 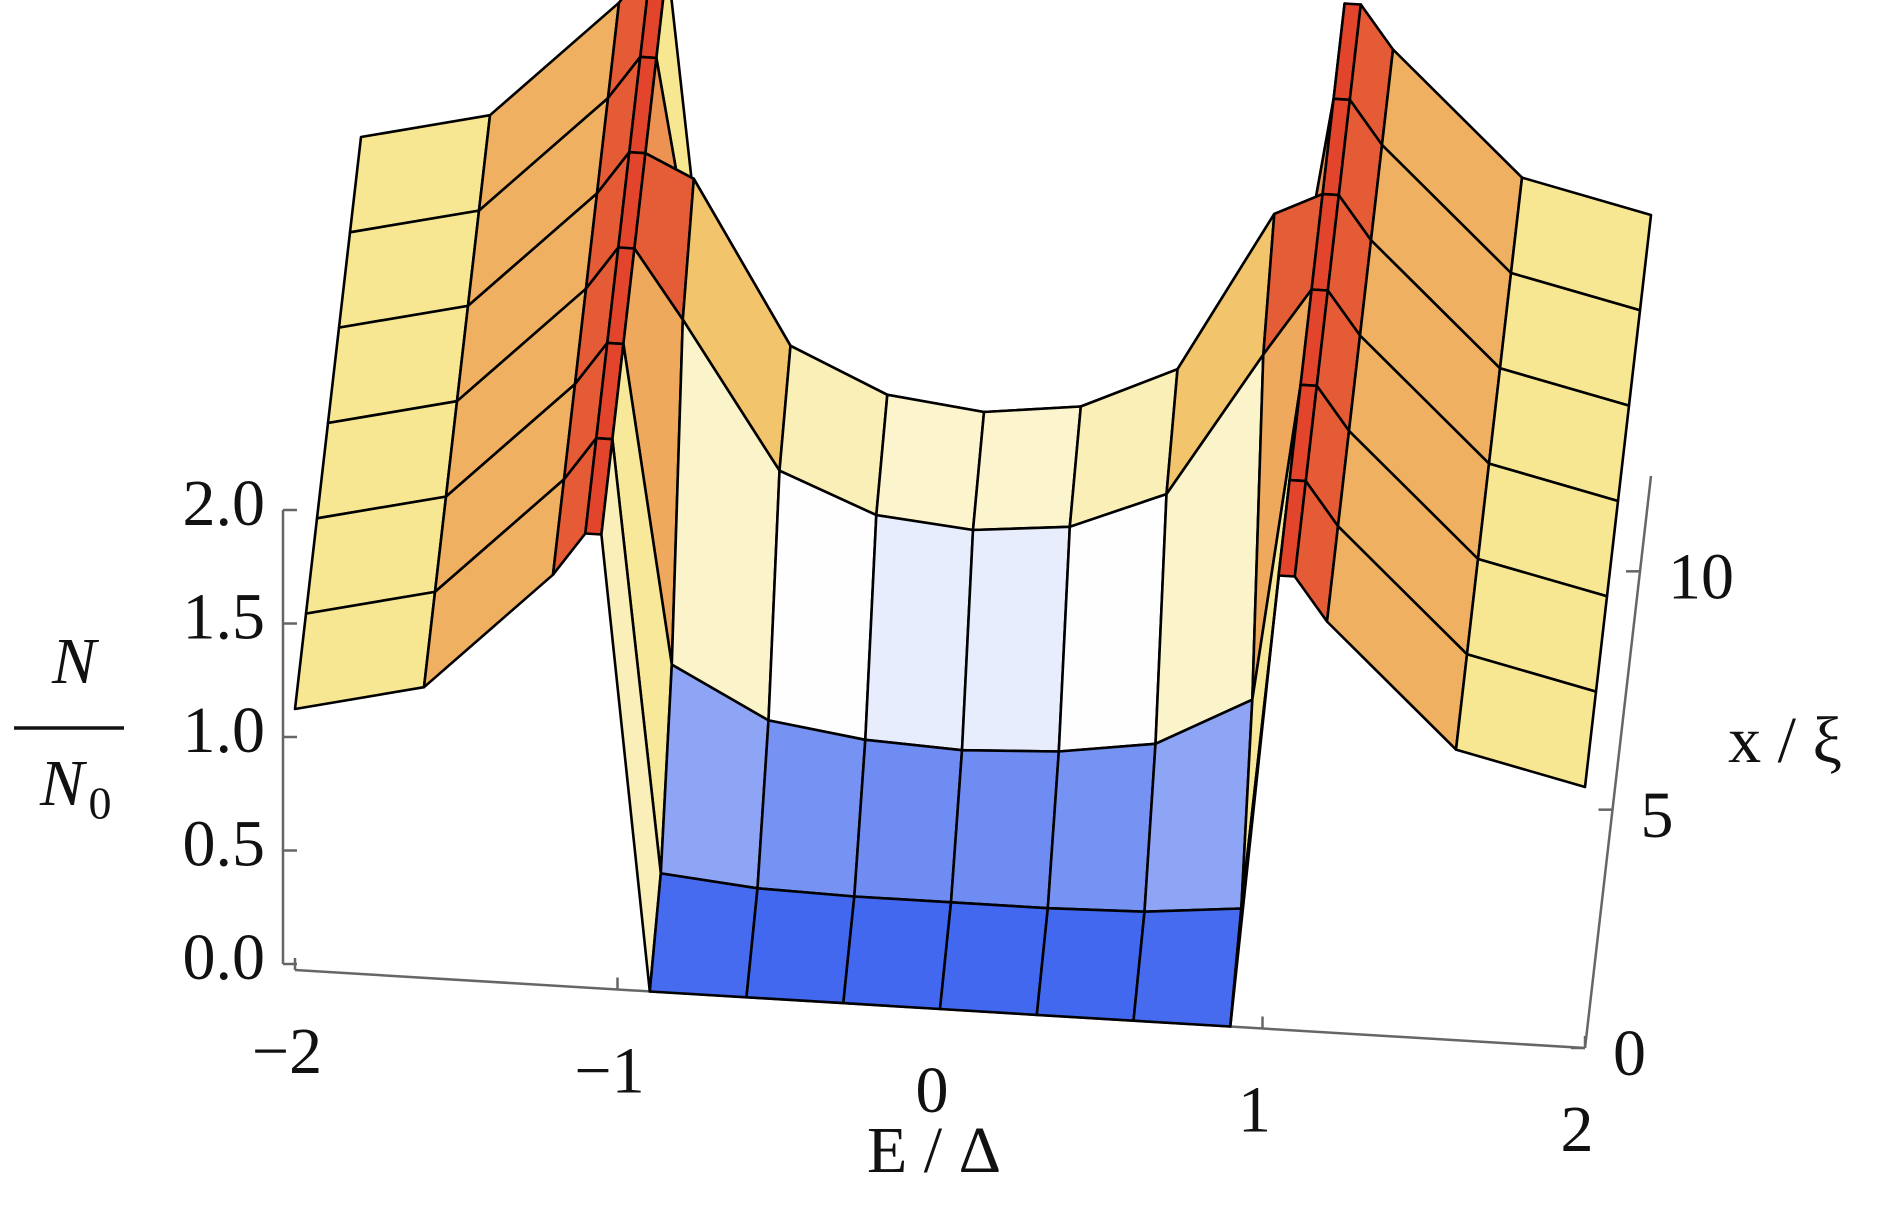 What do you see at coordinates (1577, 1129) in the screenshot?
I see `x-tick-label: 2` at bounding box center [1577, 1129].